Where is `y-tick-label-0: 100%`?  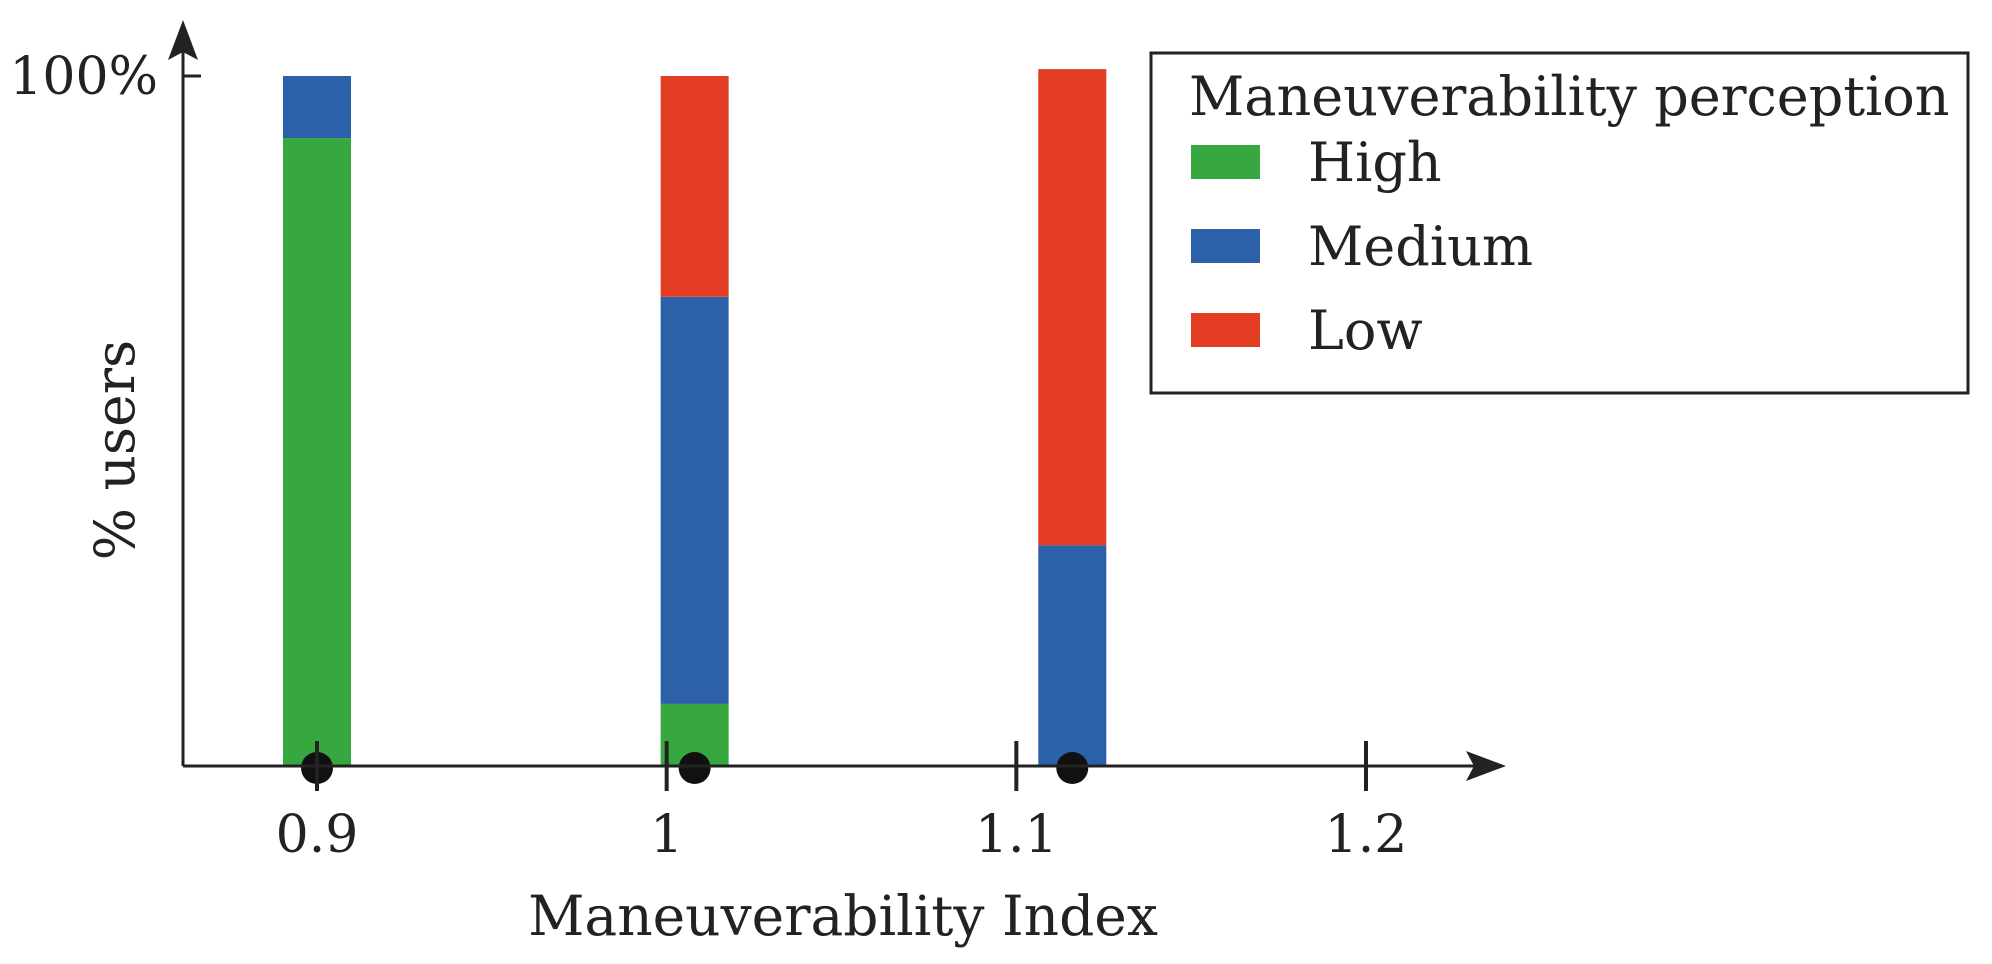
y-tick-label-0: 100% is located at coordinates (83, 77).